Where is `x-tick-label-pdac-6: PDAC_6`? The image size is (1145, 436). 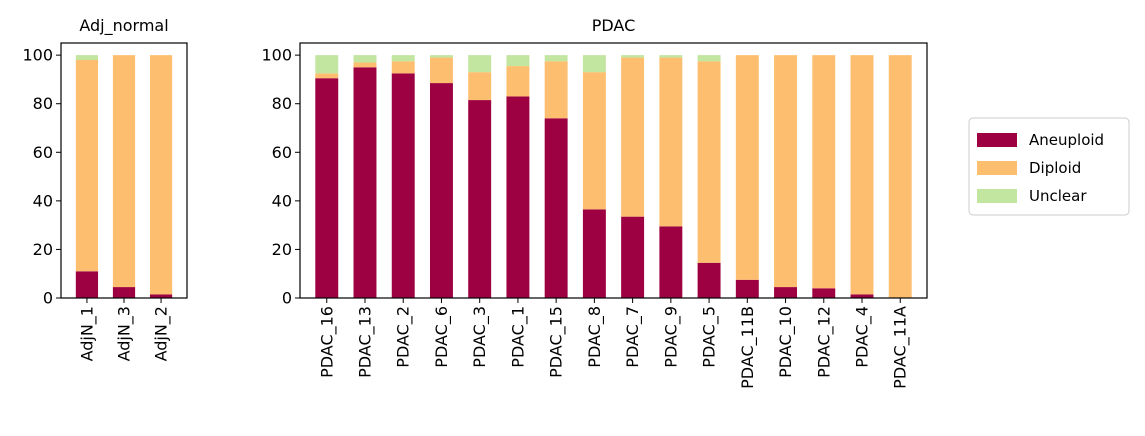 x-tick-label-pdac-6: PDAC_6 is located at coordinates (442, 337).